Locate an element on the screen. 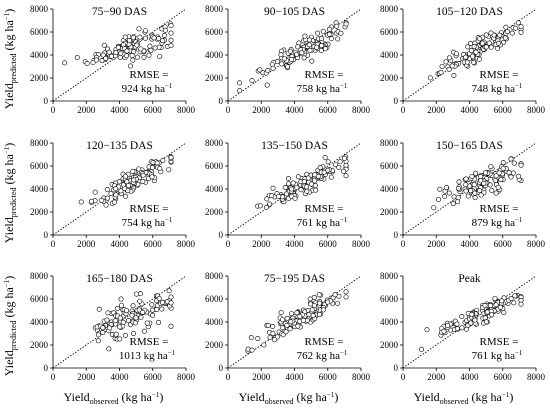  y-axis-title-row-2: Yieldpredicted (kg ha−1) is located at coordinates (10, 193).